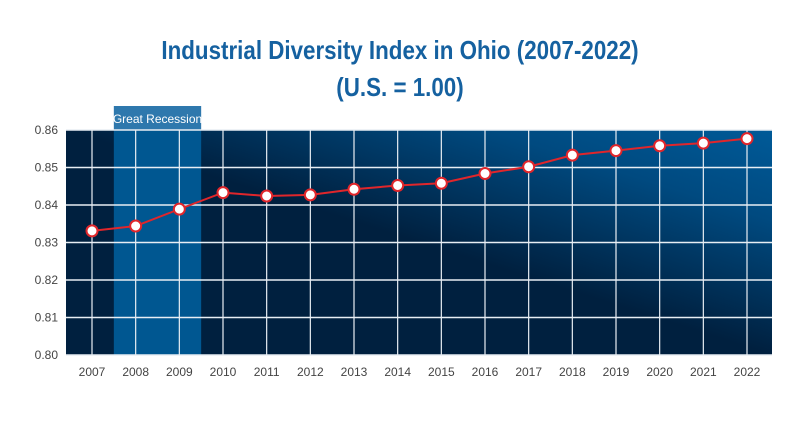 The height and width of the screenshot is (422, 800). Describe the element at coordinates (47, 318) in the screenshot. I see `y-tick-label: 0.81` at that location.